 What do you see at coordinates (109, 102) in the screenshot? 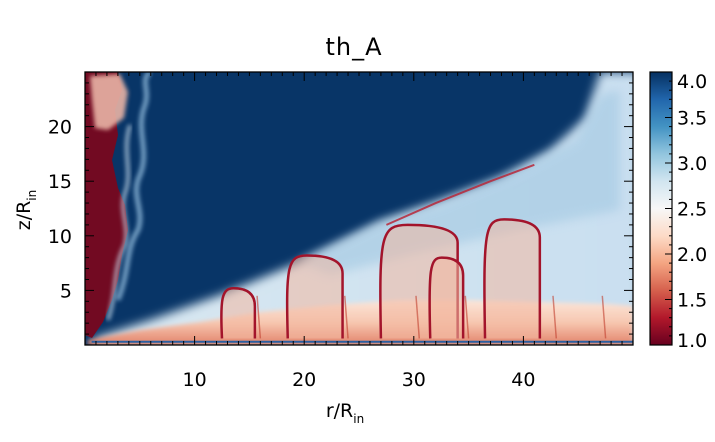
I see `jet-outer-tongue` at bounding box center [109, 102].